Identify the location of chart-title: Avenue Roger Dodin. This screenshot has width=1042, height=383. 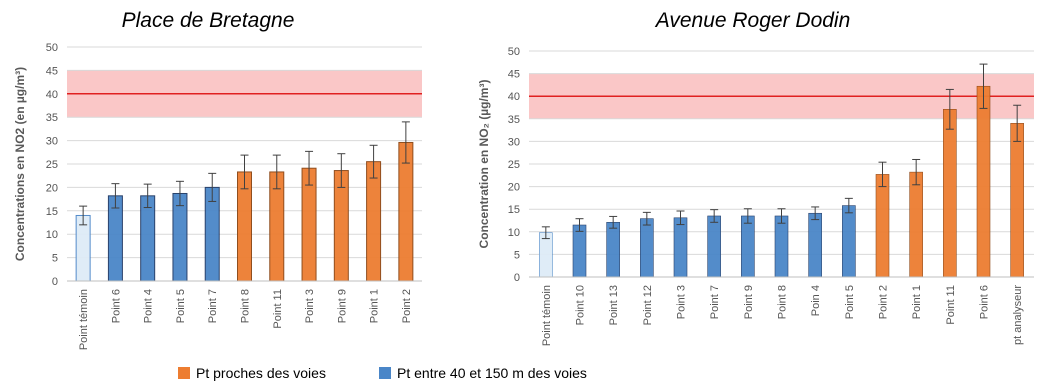
(752, 20).